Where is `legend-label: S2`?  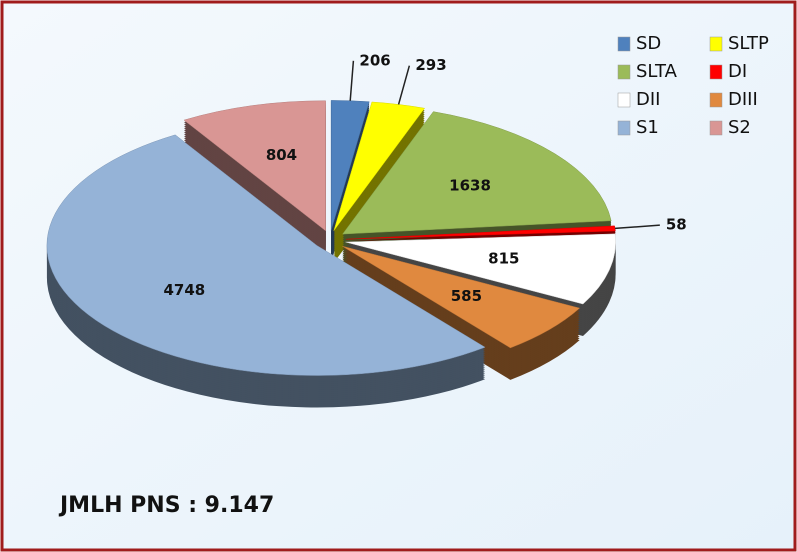
legend-label: S2 is located at coordinates (739, 127).